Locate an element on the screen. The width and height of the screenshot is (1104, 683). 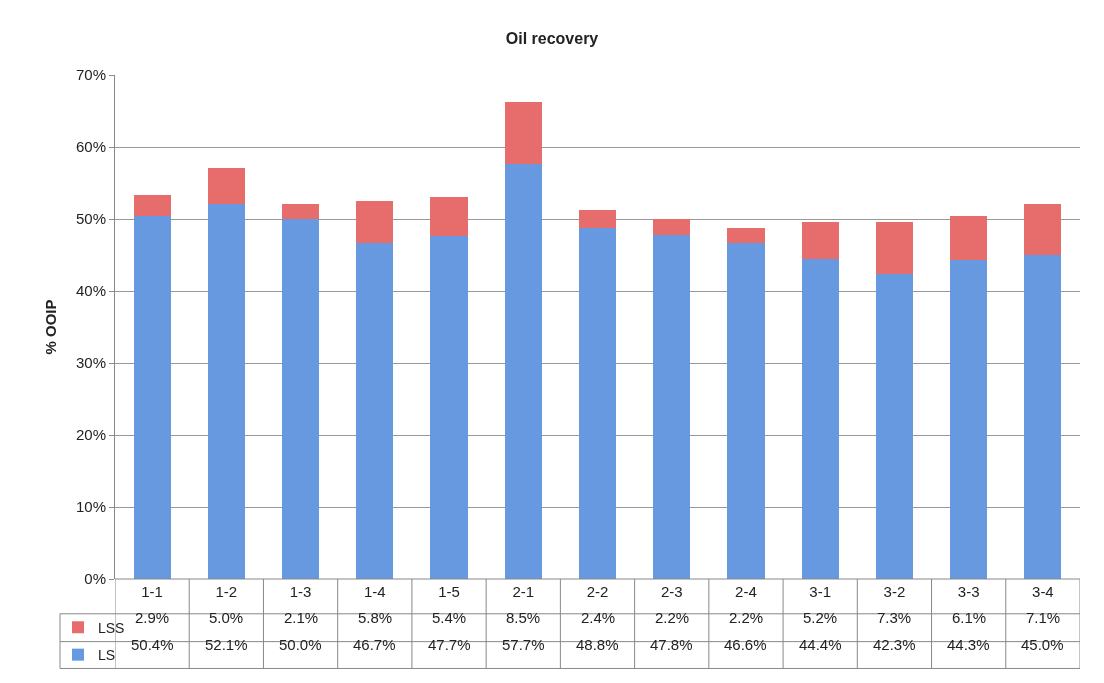
data-label: 5.4% is located at coordinates (449, 617).